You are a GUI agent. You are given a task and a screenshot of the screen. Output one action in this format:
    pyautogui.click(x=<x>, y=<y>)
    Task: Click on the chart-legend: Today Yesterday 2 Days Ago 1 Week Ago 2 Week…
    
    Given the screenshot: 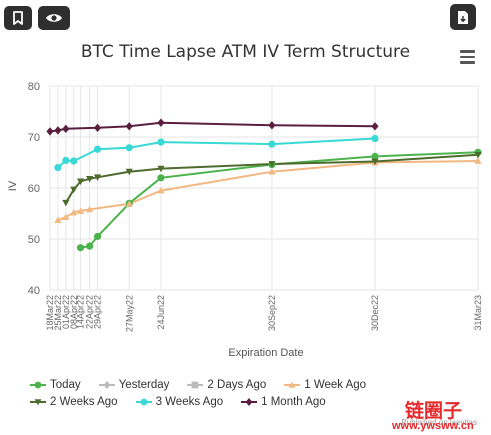 What is the action you would take?
    pyautogui.click(x=260, y=393)
    